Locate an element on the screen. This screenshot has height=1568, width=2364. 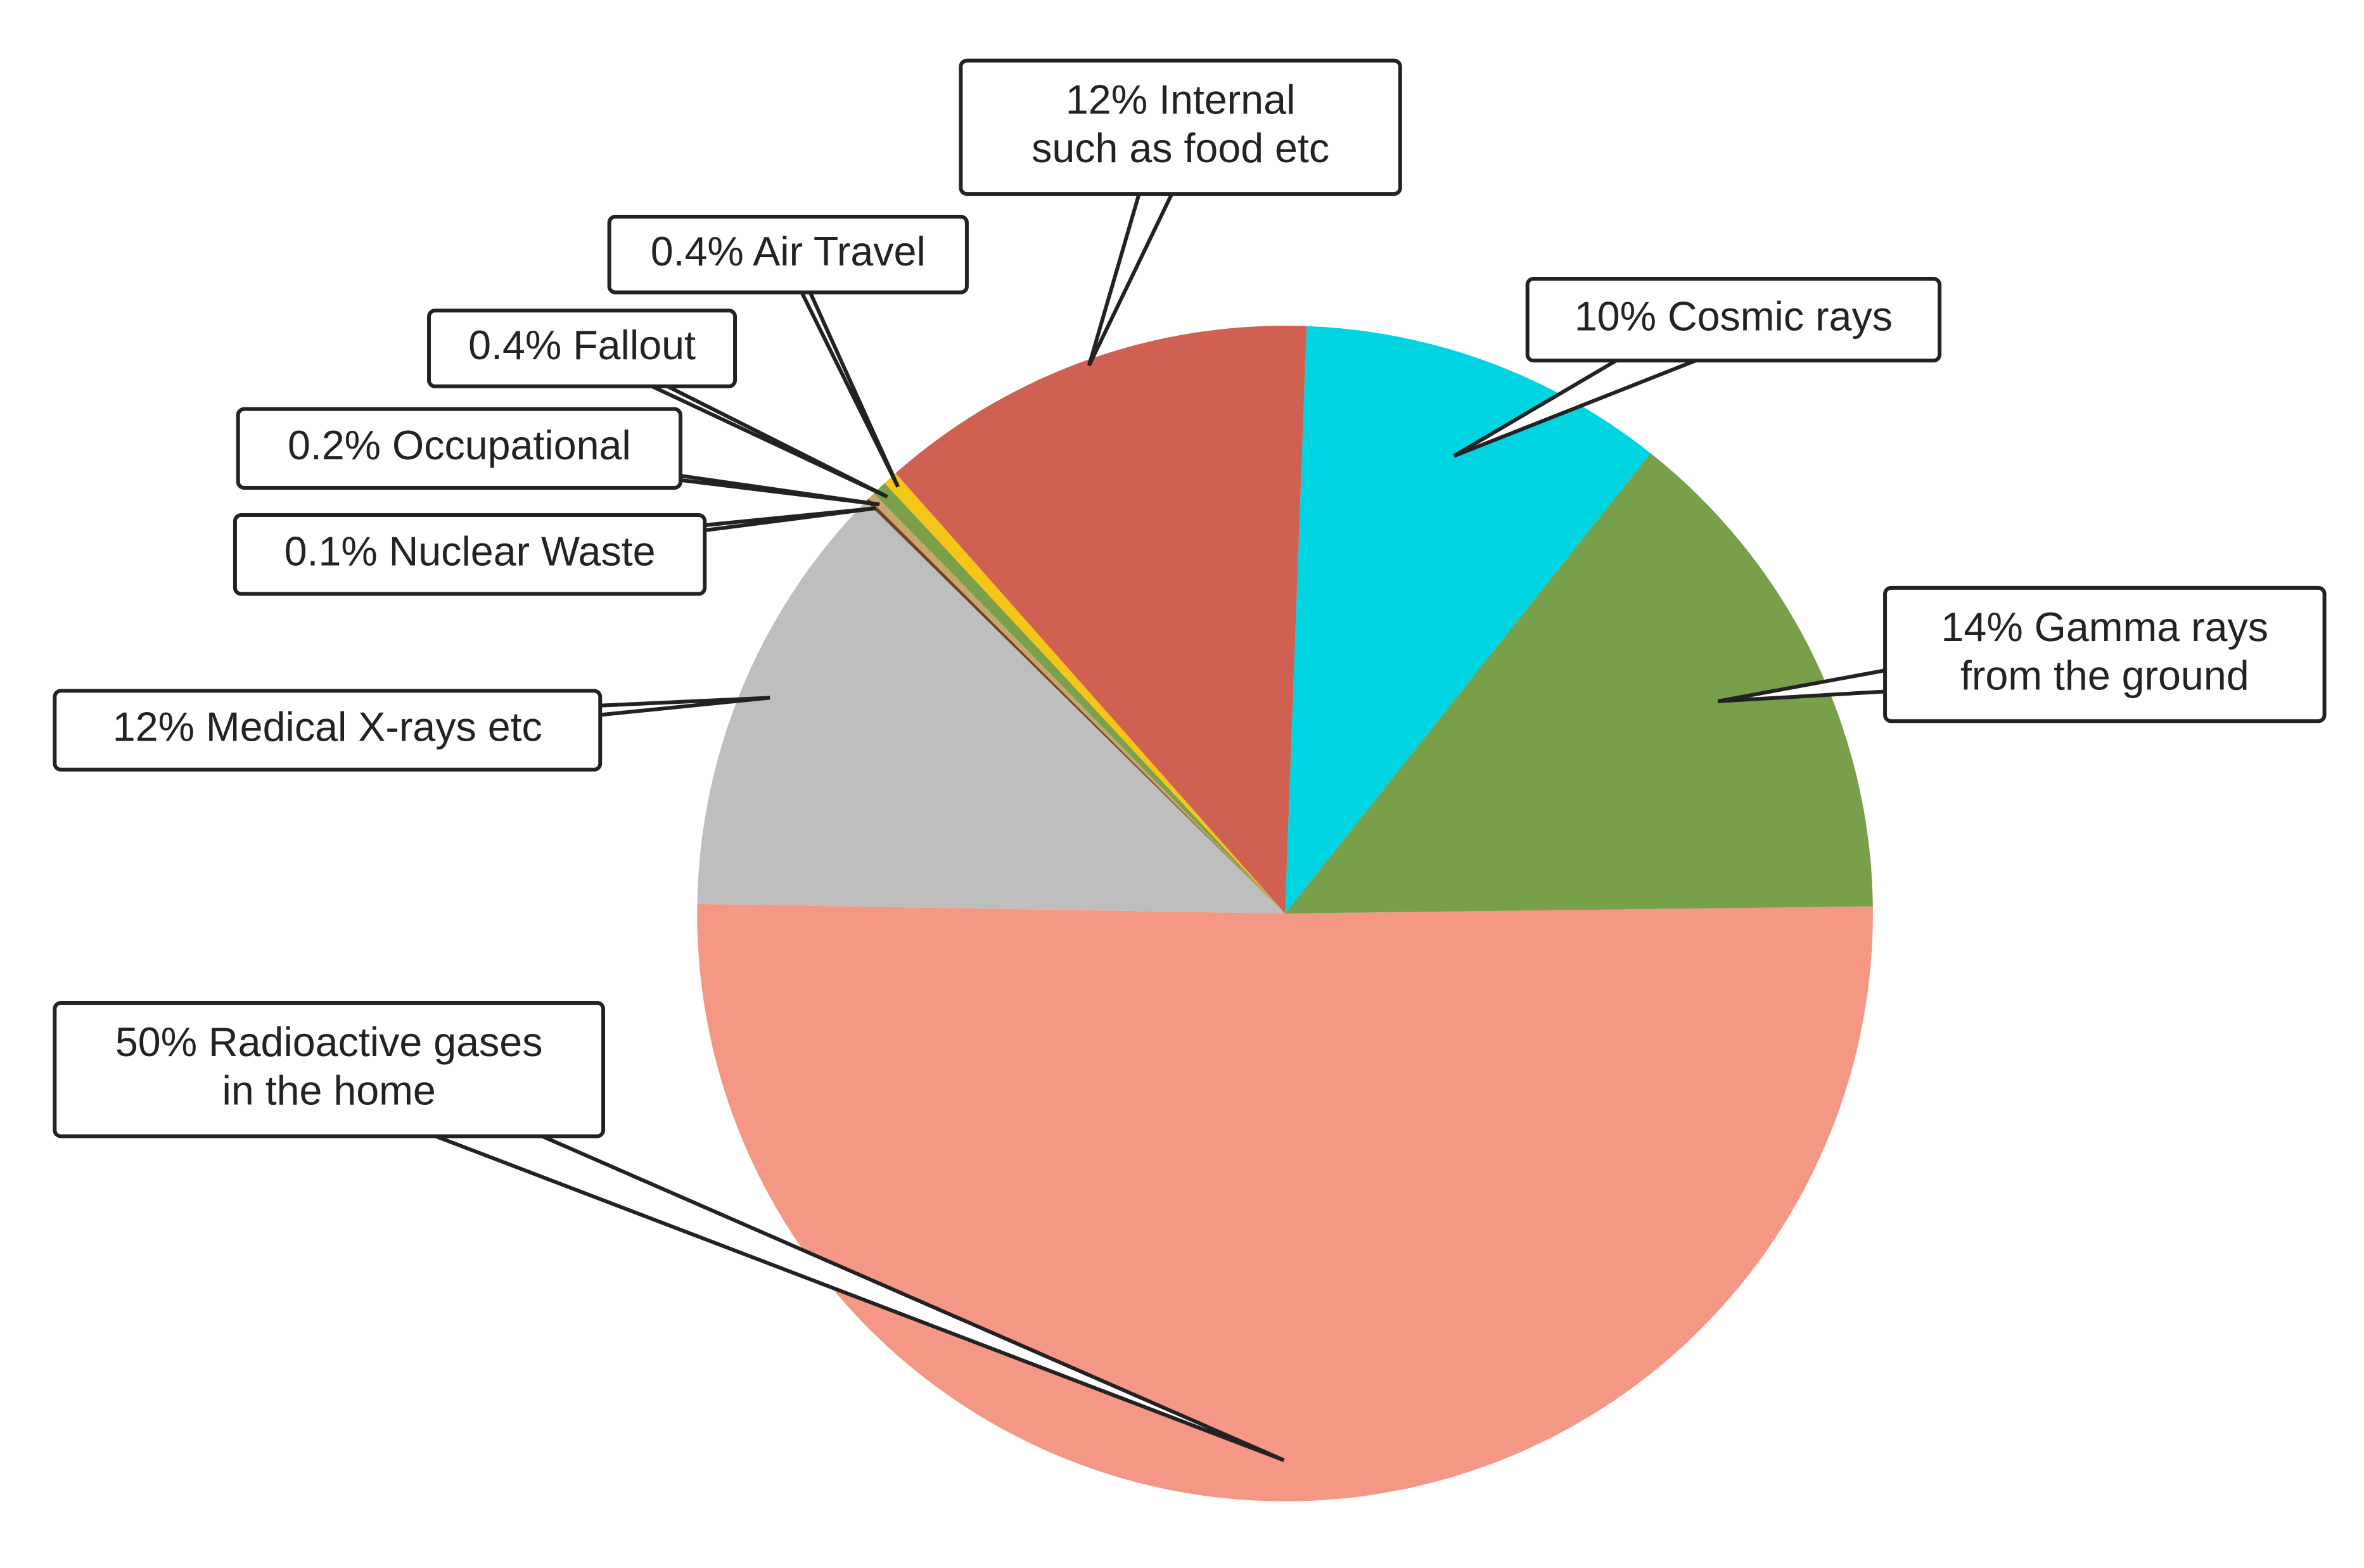
data-label: 14% Gamma rays is located at coordinates (2105, 627).